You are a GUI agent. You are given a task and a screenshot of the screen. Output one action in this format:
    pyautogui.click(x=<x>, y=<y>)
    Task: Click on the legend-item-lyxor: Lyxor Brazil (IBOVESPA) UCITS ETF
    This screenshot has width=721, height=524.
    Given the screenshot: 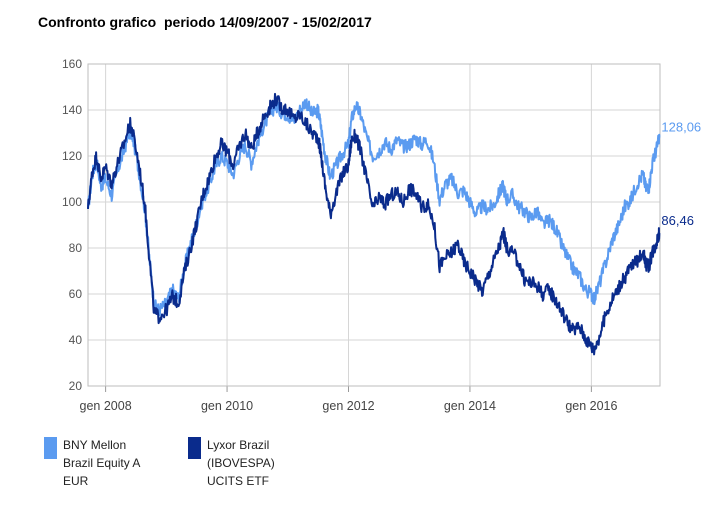 What is the action you would take?
    pyautogui.click(x=231, y=463)
    